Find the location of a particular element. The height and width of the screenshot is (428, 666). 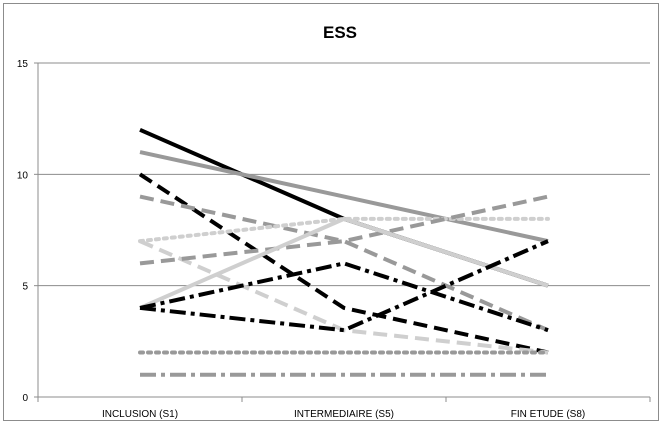

y-tick-label: 5 is located at coordinates (25, 287).